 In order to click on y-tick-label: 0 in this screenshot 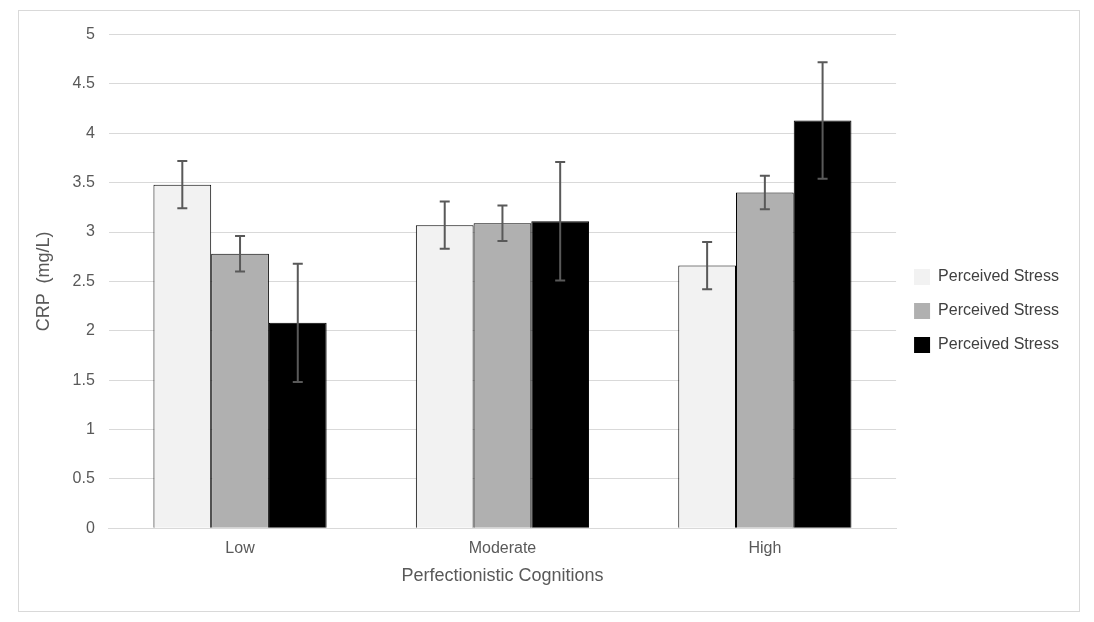, I will do `click(90, 527)`.